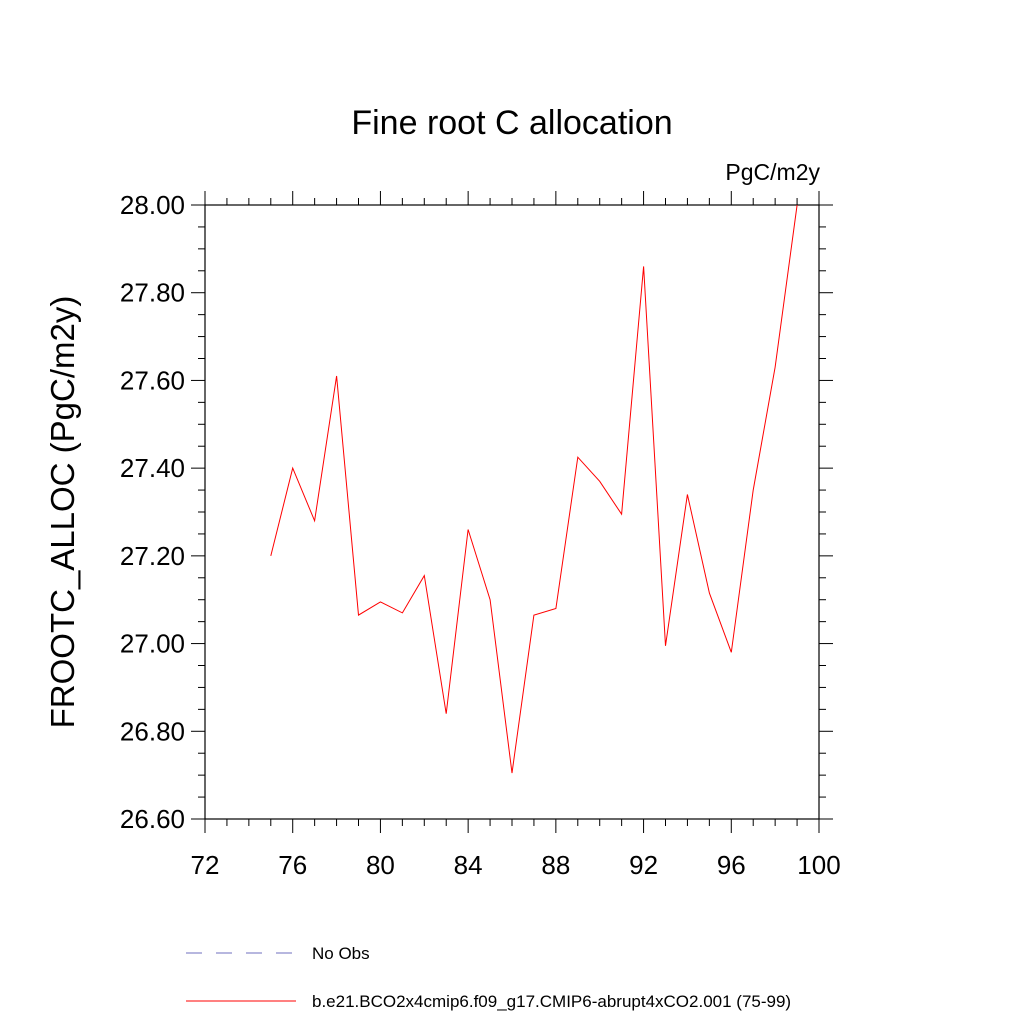  What do you see at coordinates (643, 865) in the screenshot?
I see `x-tick-label: 92` at bounding box center [643, 865].